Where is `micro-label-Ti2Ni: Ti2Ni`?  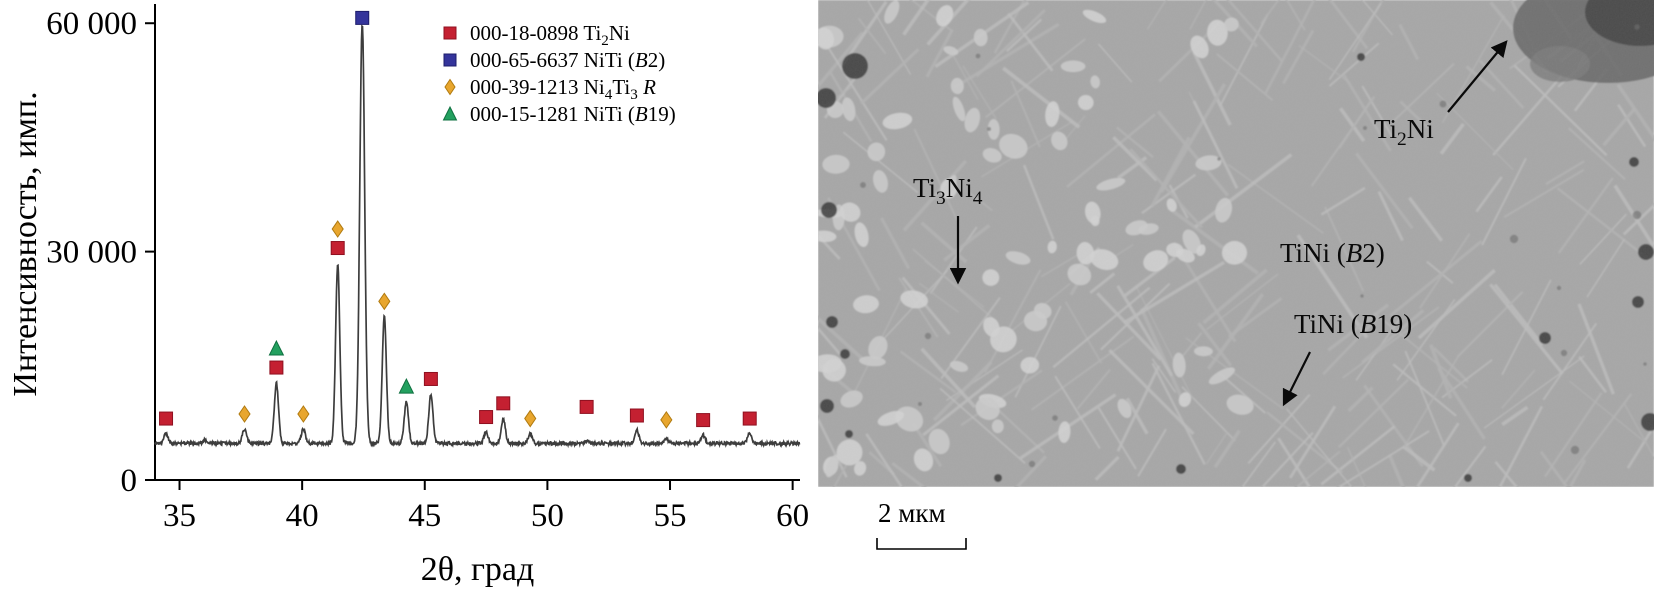 micro-label-Ti2Ni: Ti2Ni is located at coordinates (1404, 132).